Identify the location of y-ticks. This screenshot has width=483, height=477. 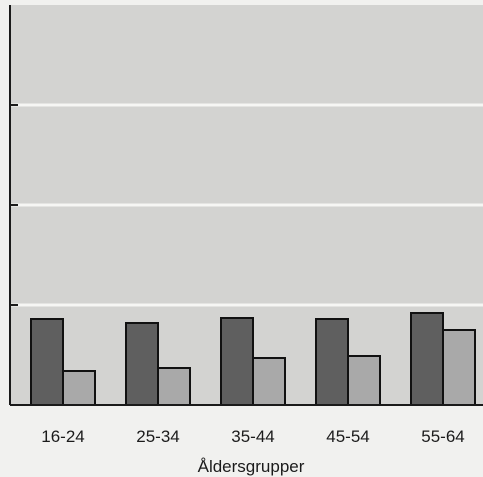
(14, 205).